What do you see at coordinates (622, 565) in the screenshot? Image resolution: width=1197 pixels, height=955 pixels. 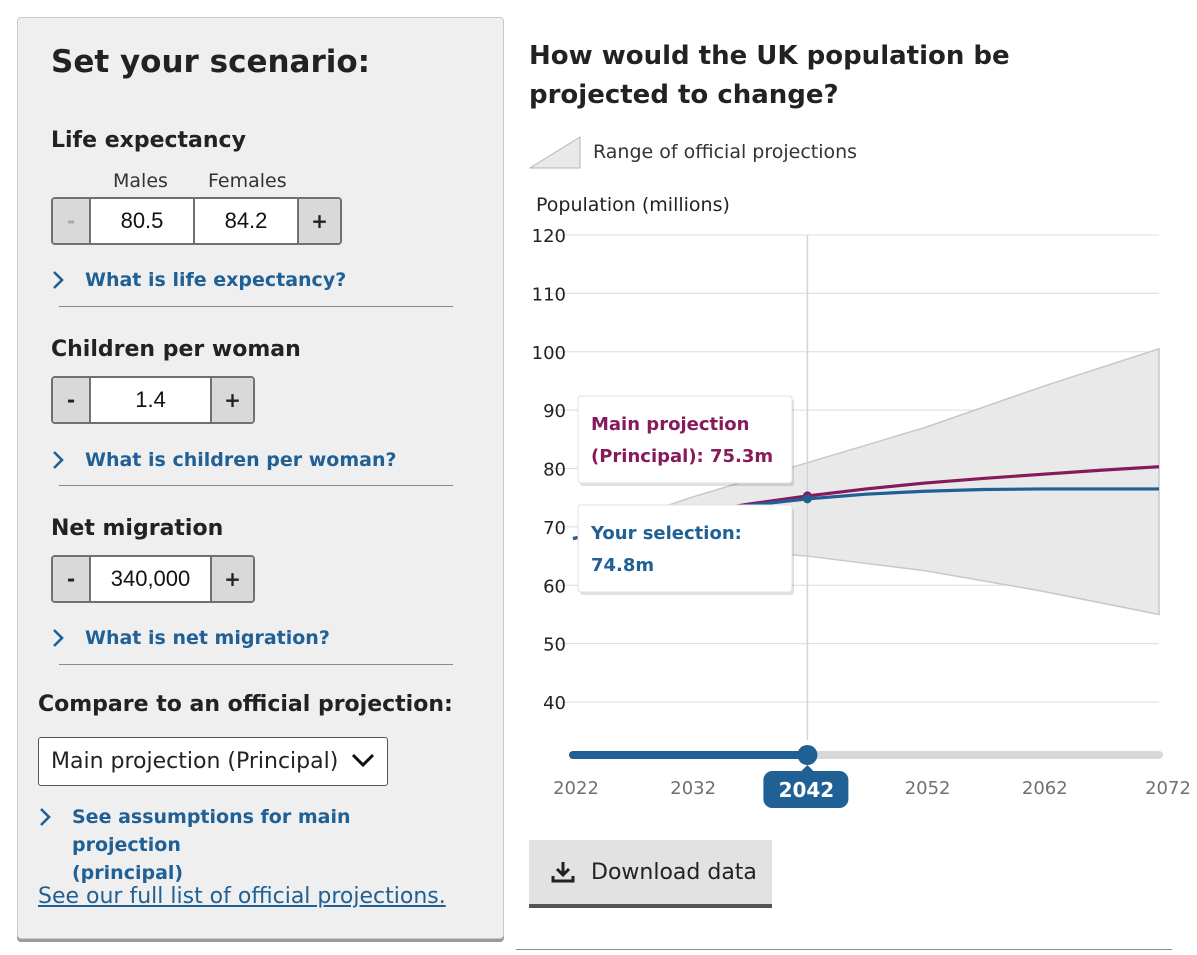 I see `your-selection-tooltip-line2: 74.8m` at bounding box center [622, 565].